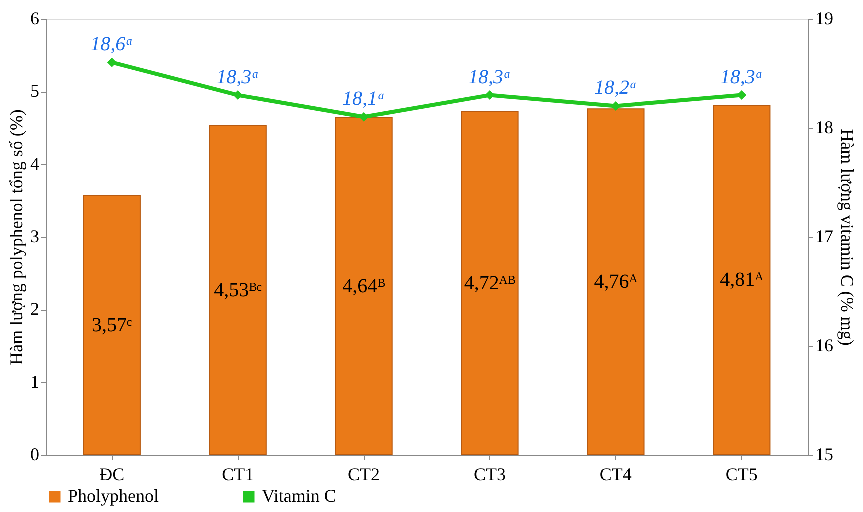 The height and width of the screenshot is (512, 863). Describe the element at coordinates (825, 454) in the screenshot. I see `y2-tick-label: 15` at that location.